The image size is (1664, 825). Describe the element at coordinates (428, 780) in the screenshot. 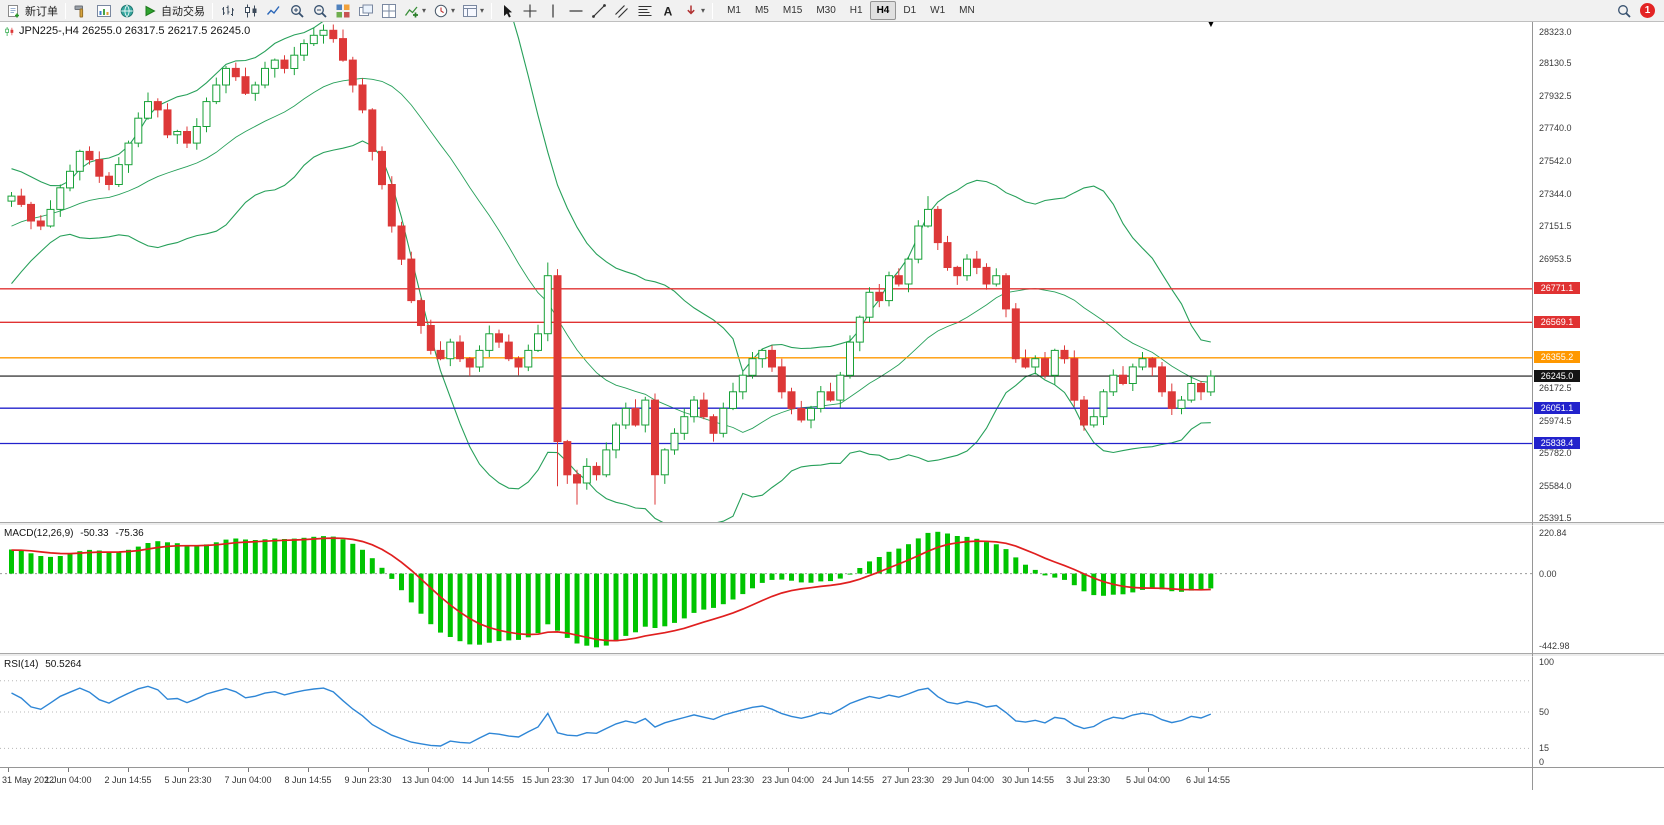

I see `time-axis-label: 13 Jun 04:00` at that location.